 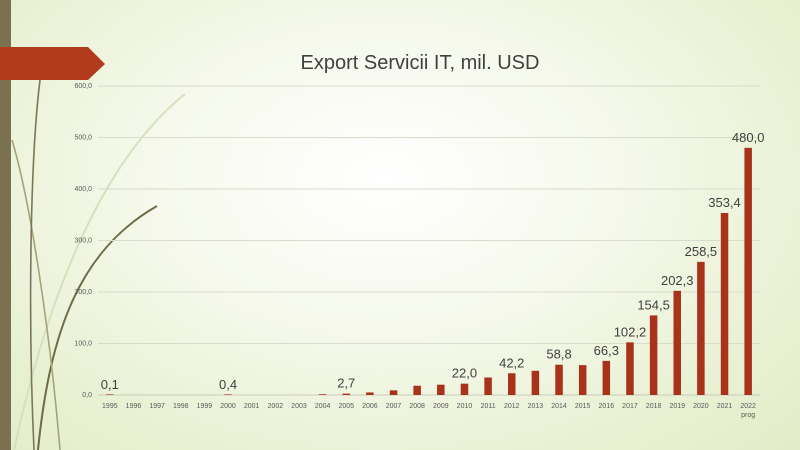 I want to click on title-arrow-shape, so click(x=52, y=63).